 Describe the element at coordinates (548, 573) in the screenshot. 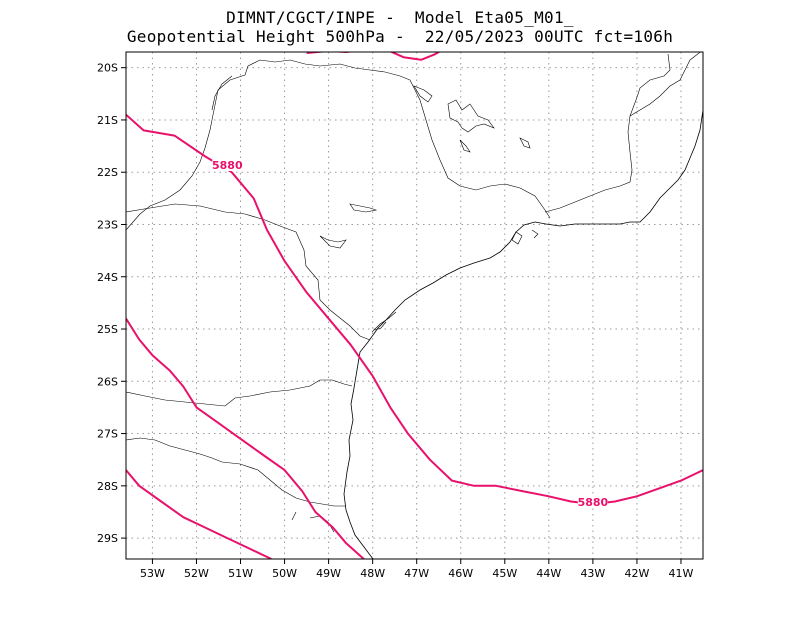

I see `lon-label: 44W` at that location.